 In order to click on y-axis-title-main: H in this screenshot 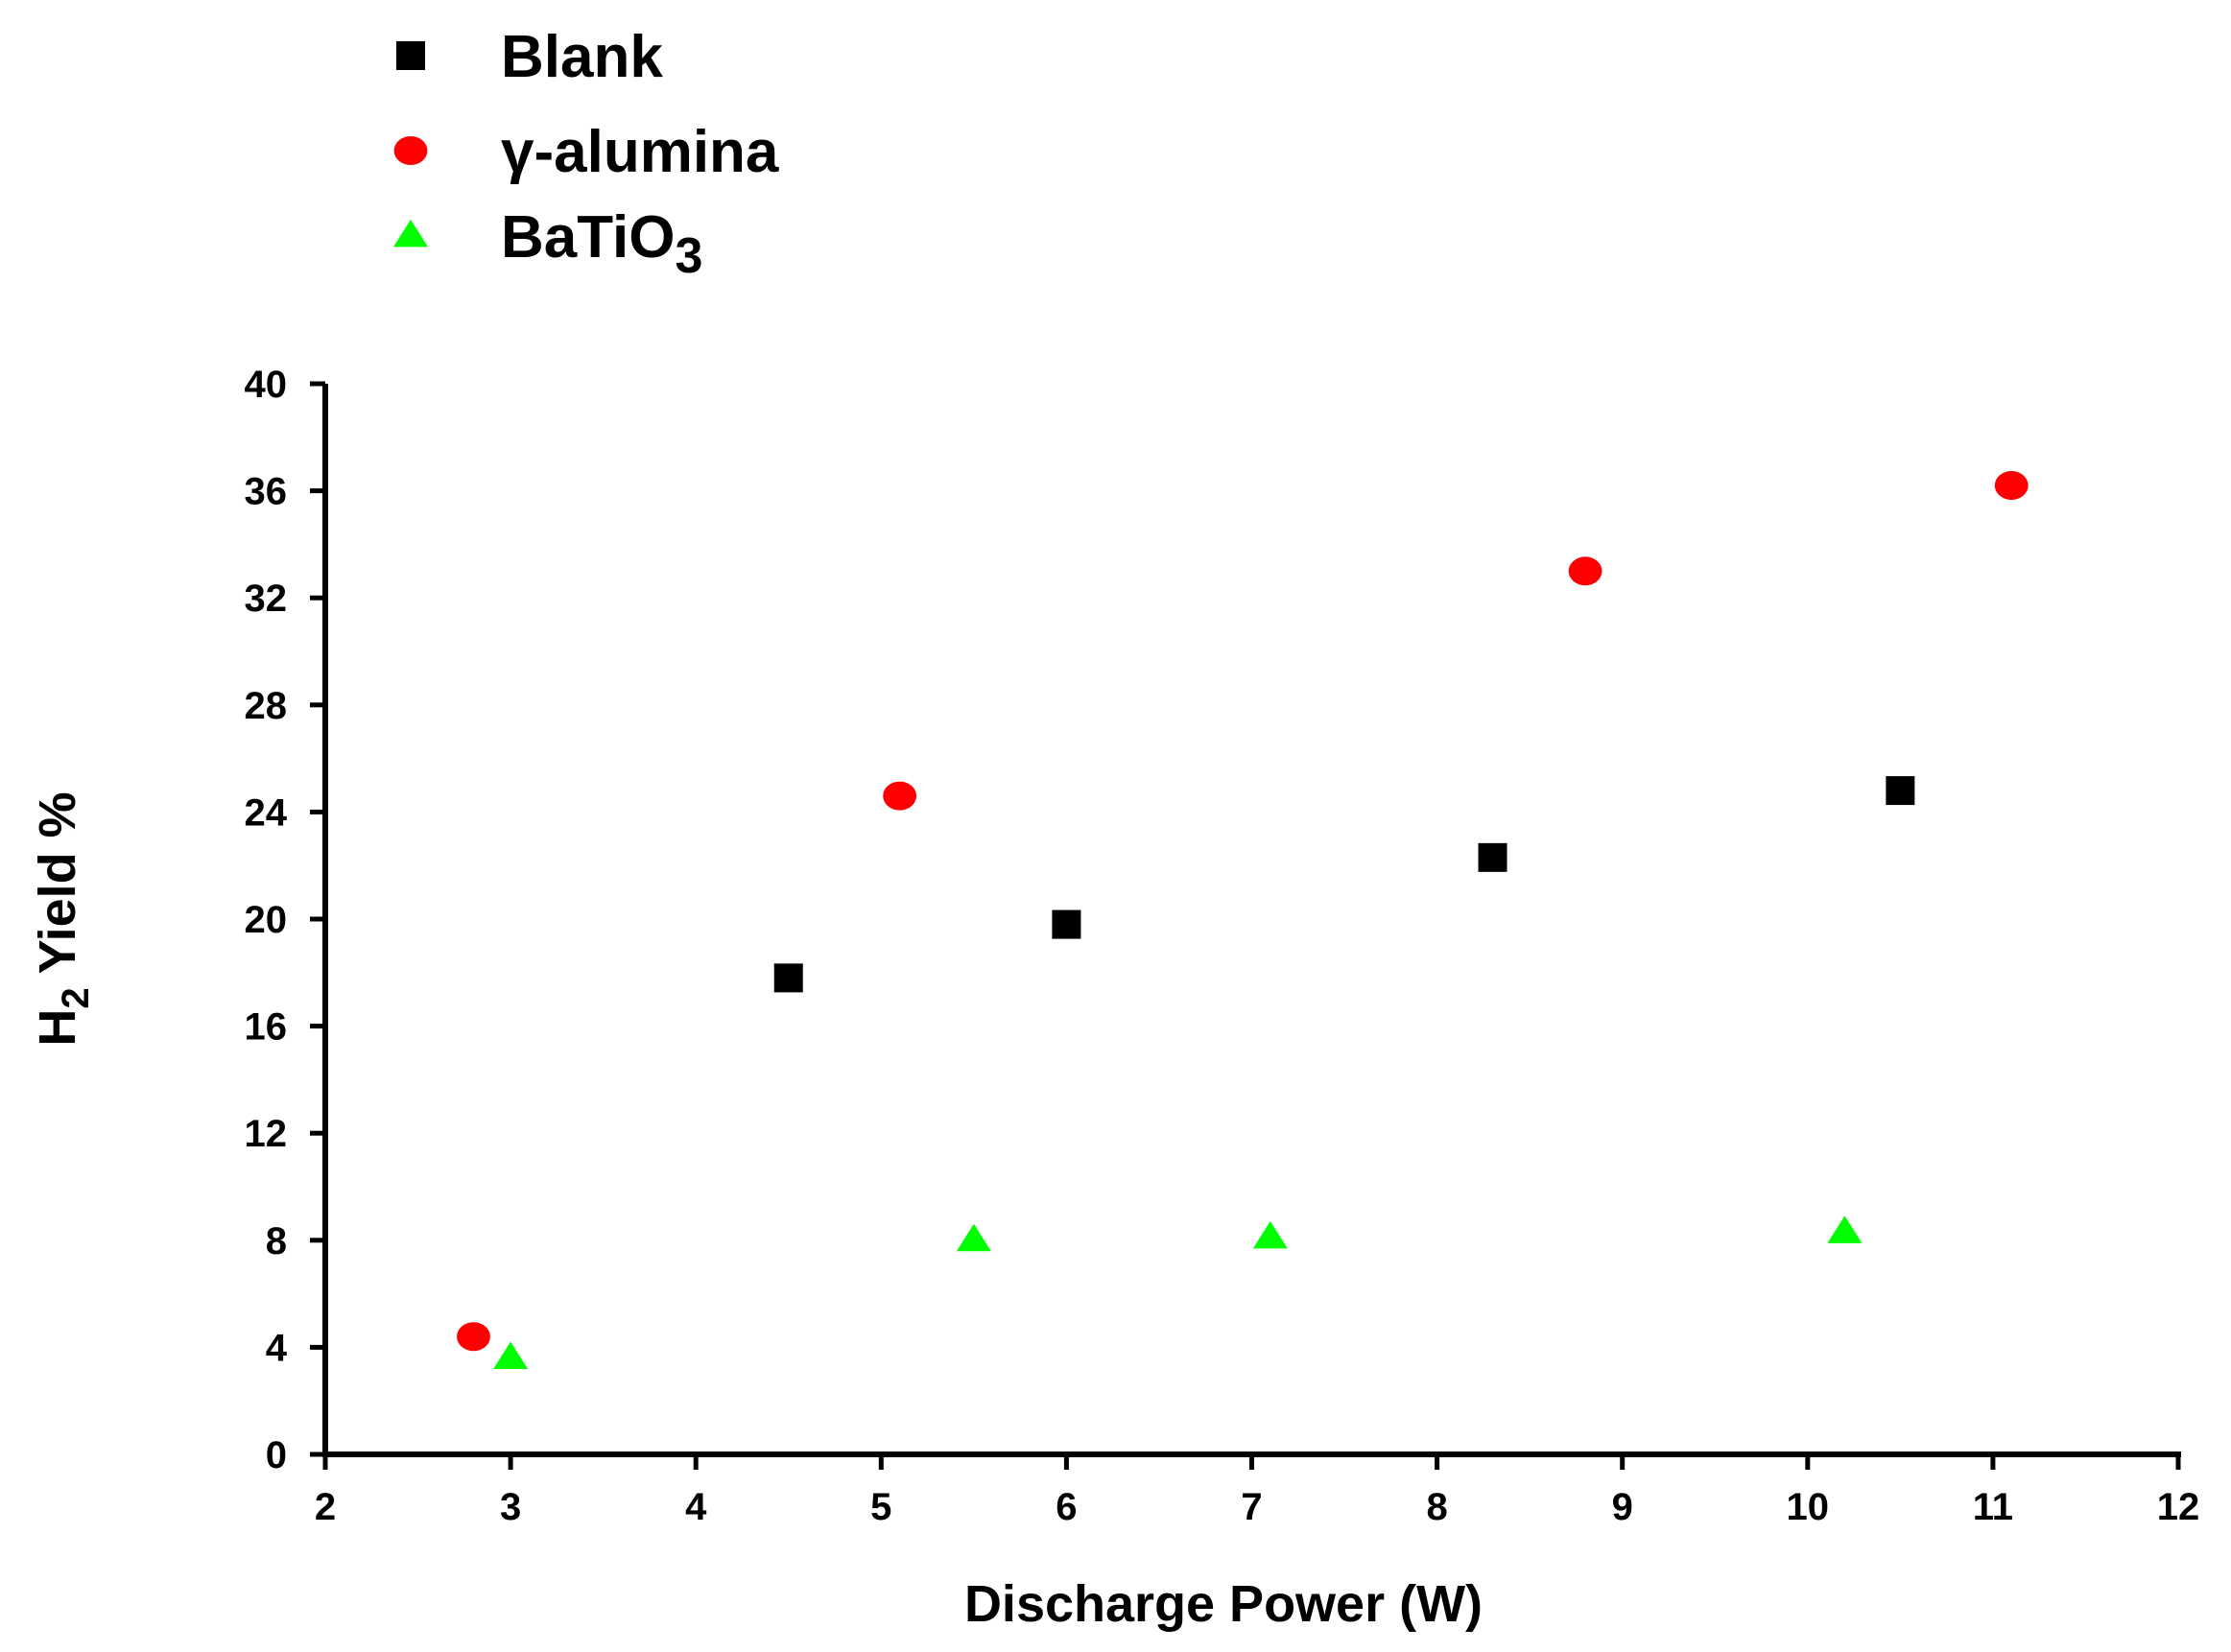, I will do `click(57, 1028)`.